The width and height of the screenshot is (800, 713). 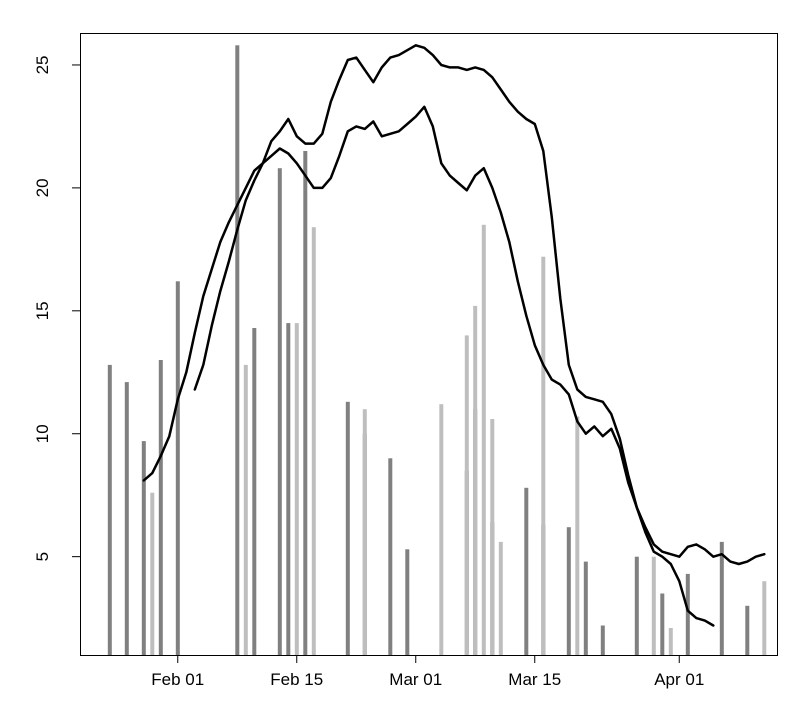 I want to click on x-tick-label: Mar 01, so click(x=415, y=679).